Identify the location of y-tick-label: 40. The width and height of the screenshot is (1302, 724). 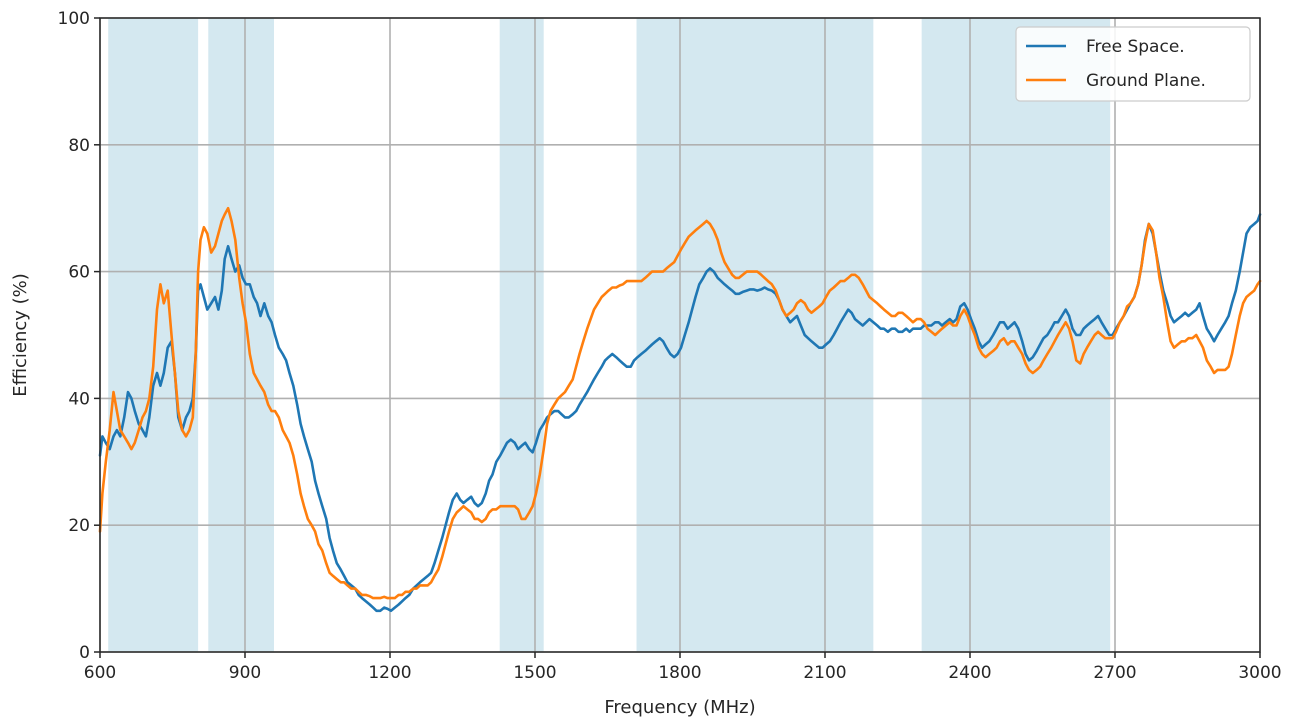
(79, 399).